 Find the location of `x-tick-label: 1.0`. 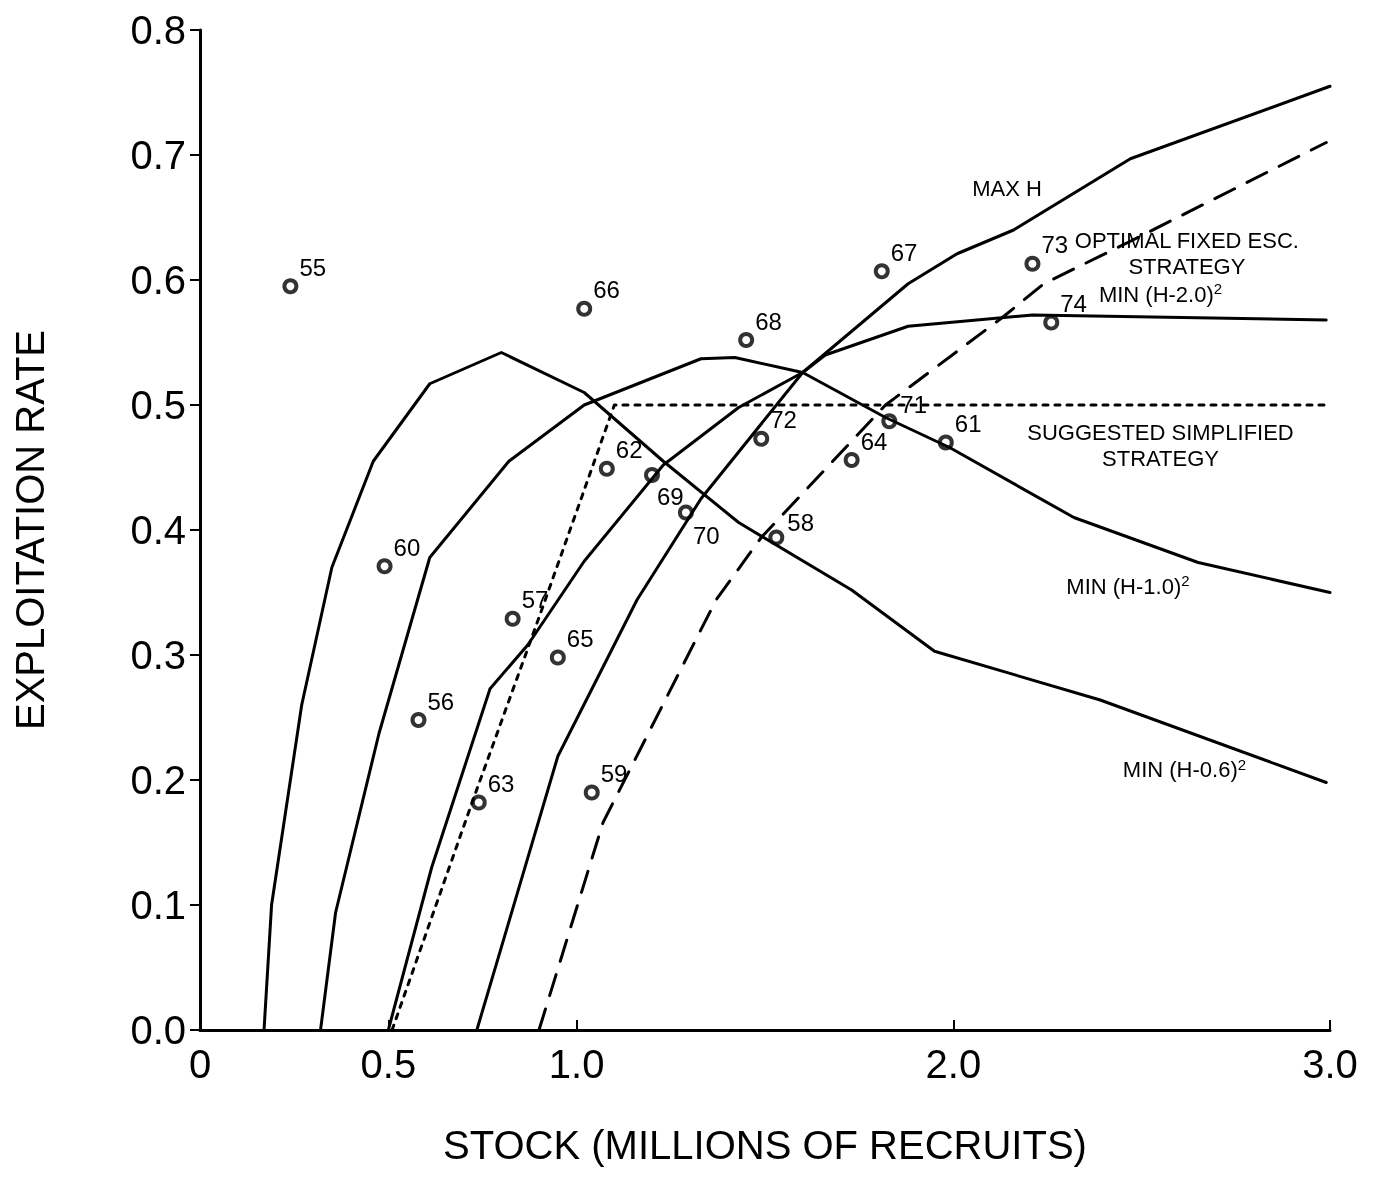

x-tick-label: 1.0 is located at coordinates (576, 1064).